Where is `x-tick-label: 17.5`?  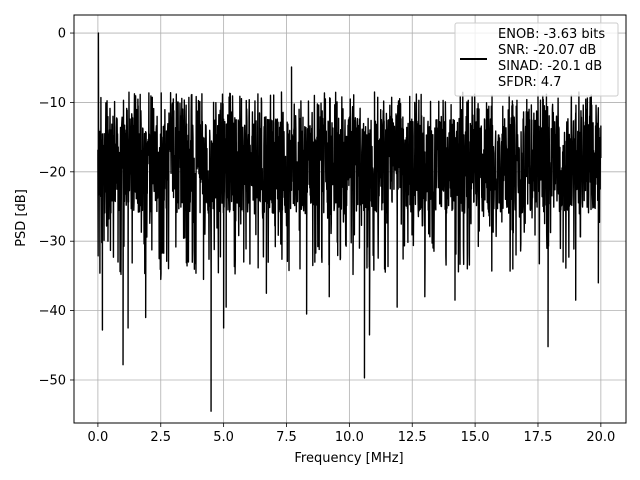 x-tick-label: 17.5 is located at coordinates (538, 437).